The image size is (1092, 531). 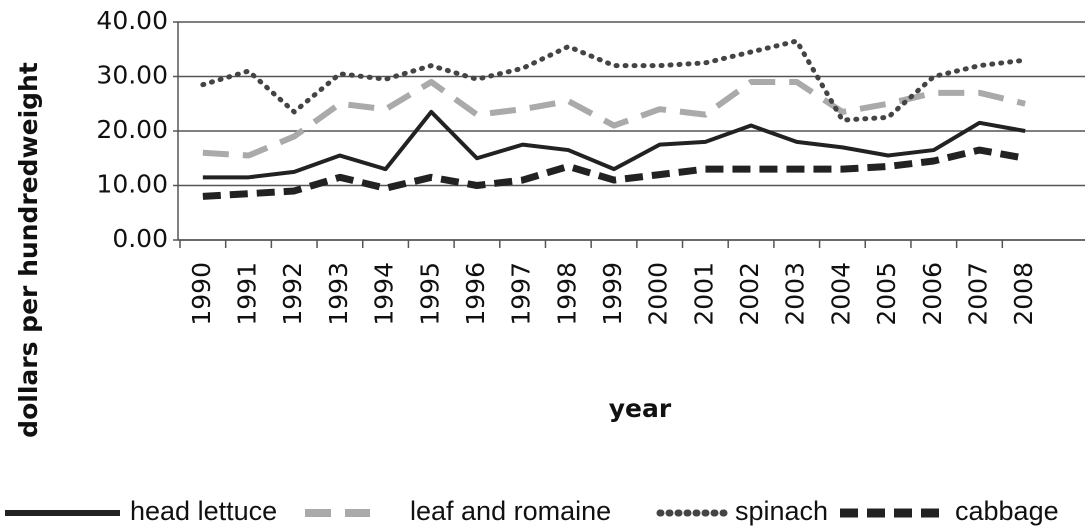 What do you see at coordinates (132, 20) in the screenshot?
I see `y-tick-label: 40.00` at bounding box center [132, 20].